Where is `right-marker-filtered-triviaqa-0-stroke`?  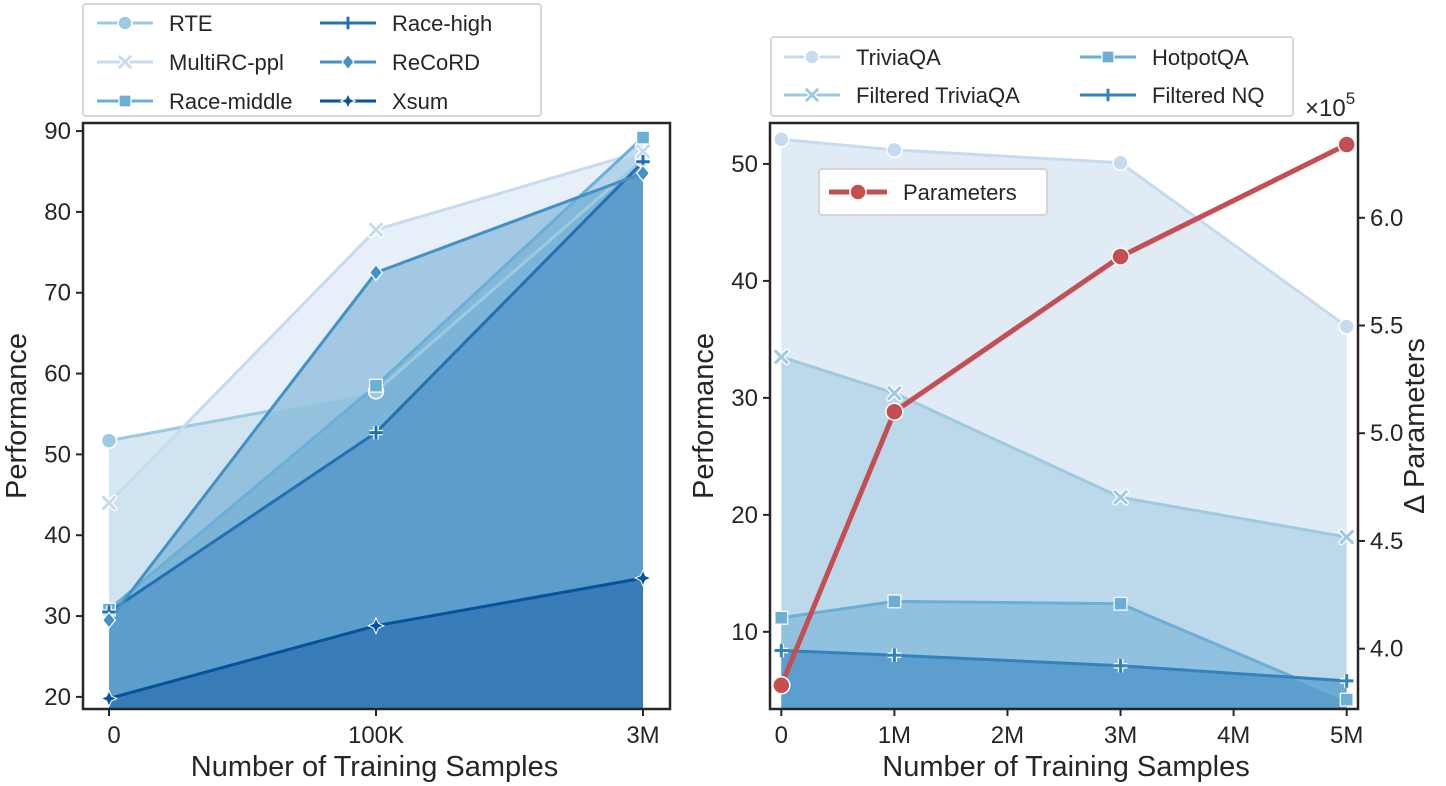 right-marker-filtered-triviaqa-0-stroke is located at coordinates (781, 357).